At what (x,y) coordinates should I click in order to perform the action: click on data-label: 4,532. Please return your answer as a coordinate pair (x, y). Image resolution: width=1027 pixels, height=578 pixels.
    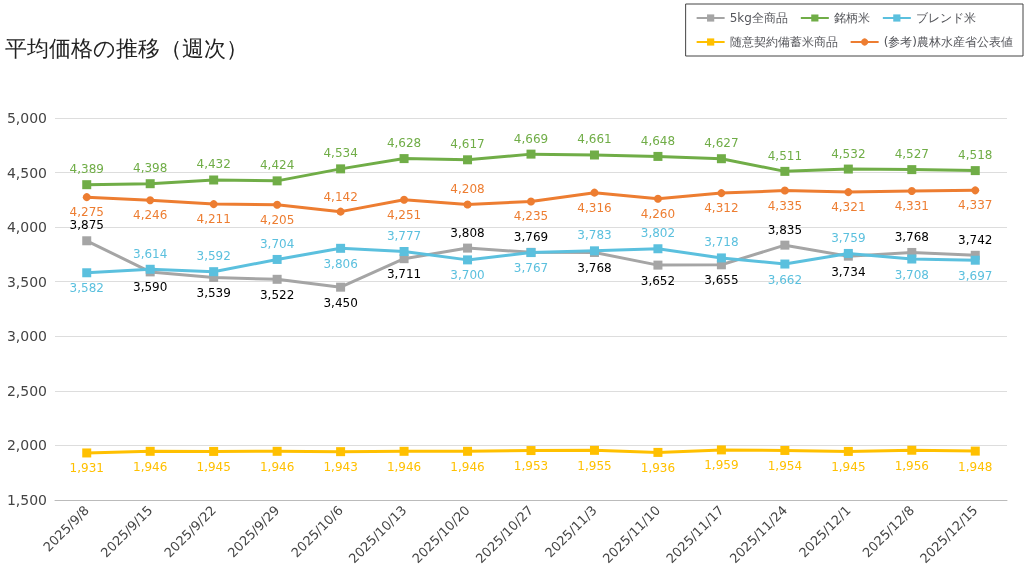
    Looking at the image, I should click on (848, 153).